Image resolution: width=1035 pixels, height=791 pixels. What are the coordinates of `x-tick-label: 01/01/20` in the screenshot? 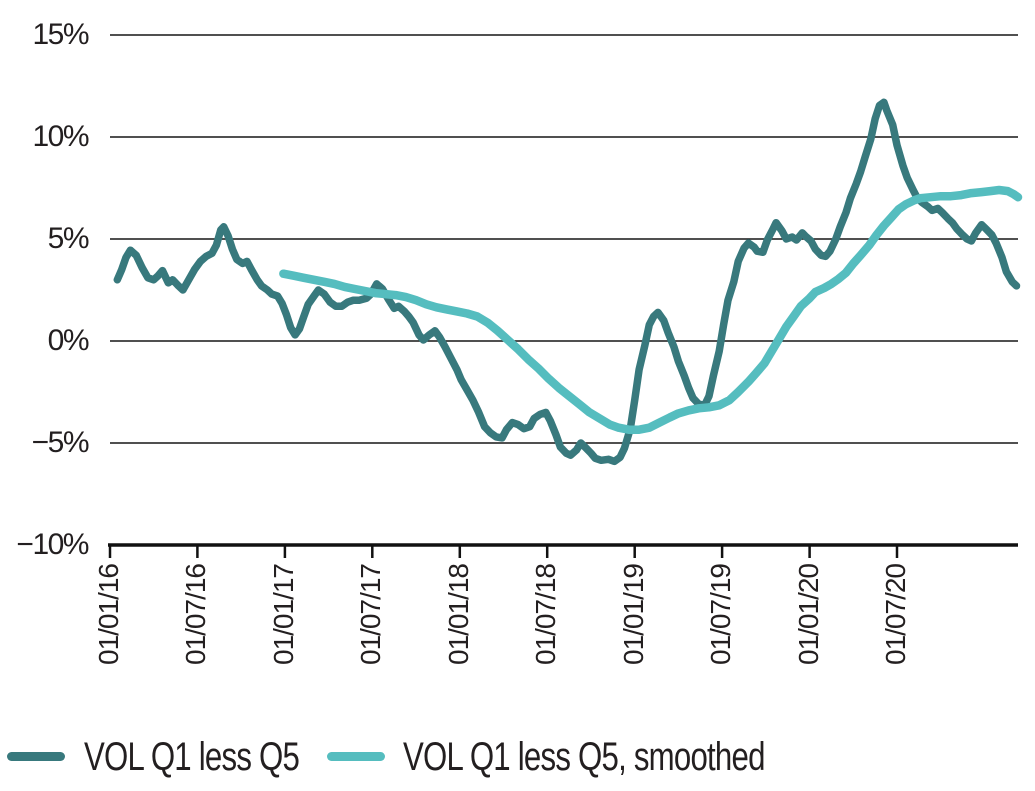 It's located at (808, 614).